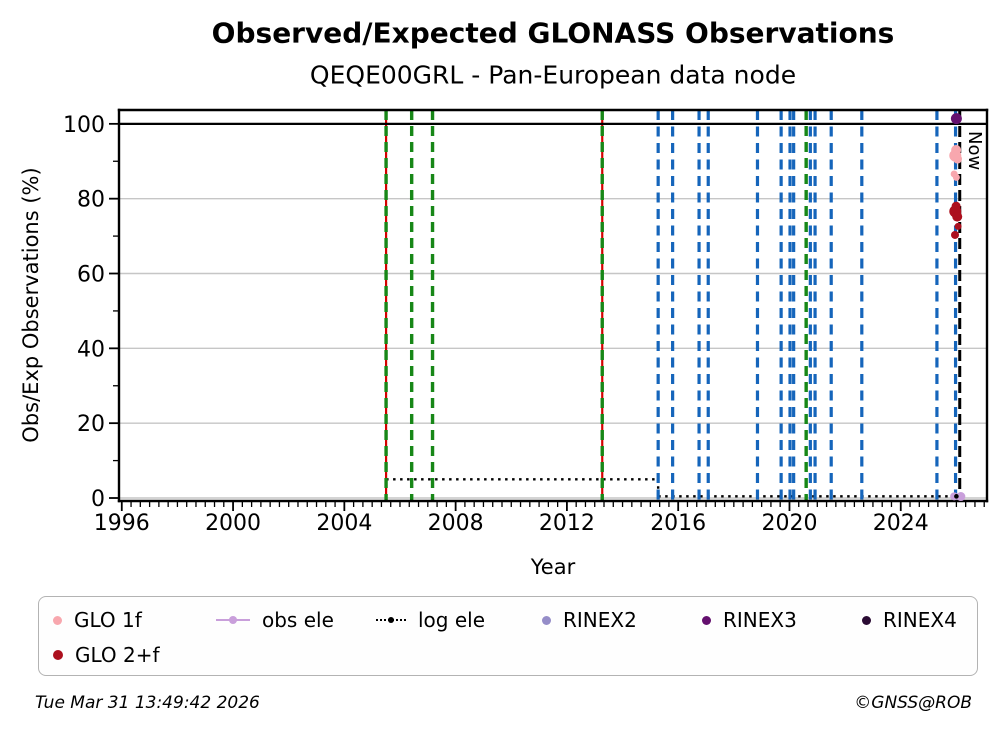 The image size is (1008, 734). What do you see at coordinates (31, 305) in the screenshot?
I see `y-axis-label: Obs/Exp Observations (%)` at bounding box center [31, 305].